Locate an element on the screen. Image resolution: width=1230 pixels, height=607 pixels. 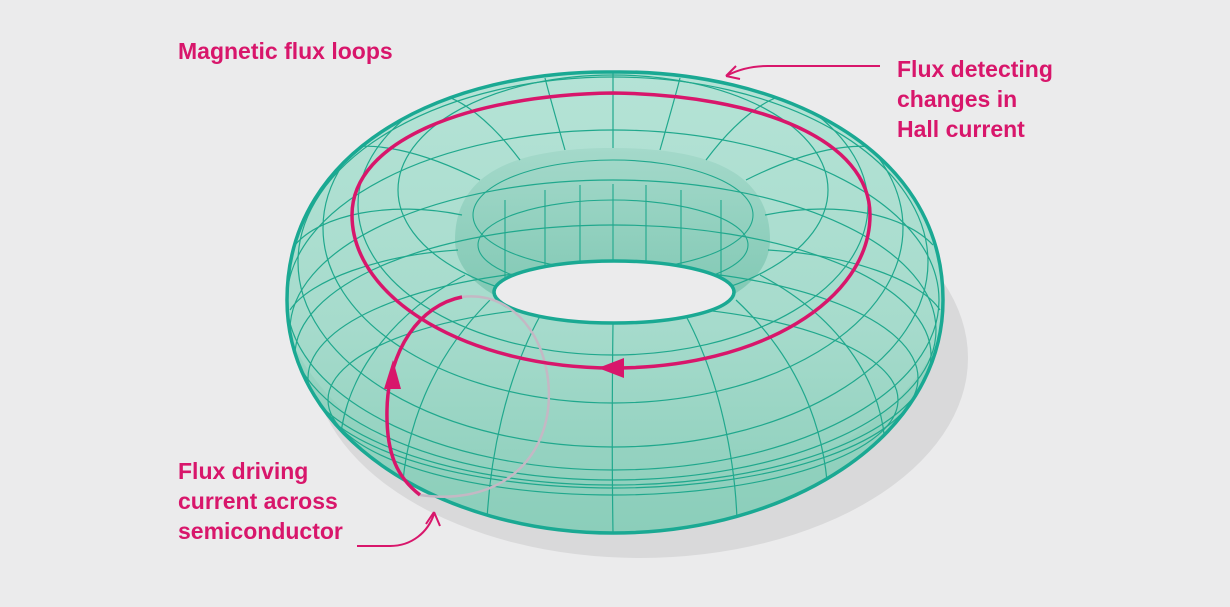
label-line: current across is located at coordinates (258, 501).